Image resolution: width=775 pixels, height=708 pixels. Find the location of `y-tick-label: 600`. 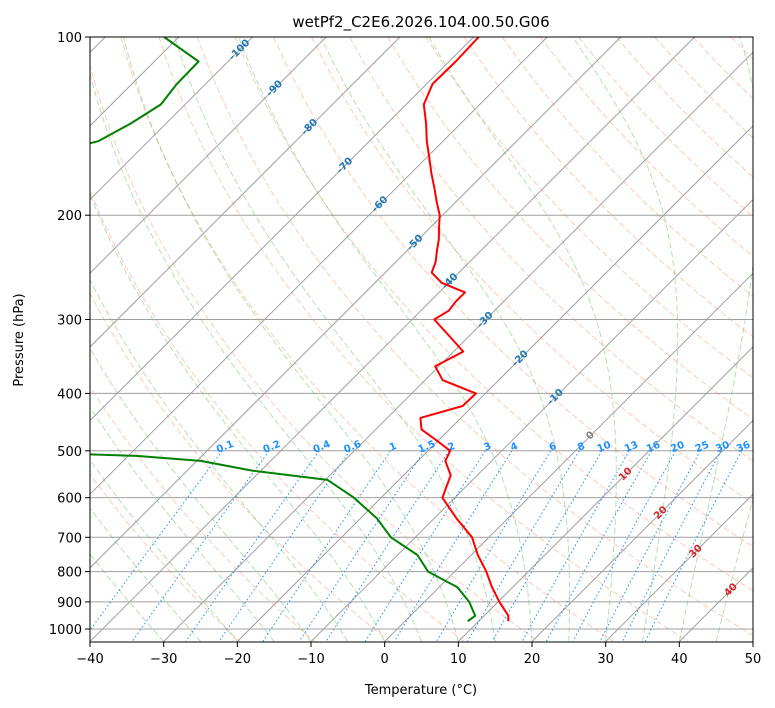

y-tick-label: 600 is located at coordinates (69, 499).